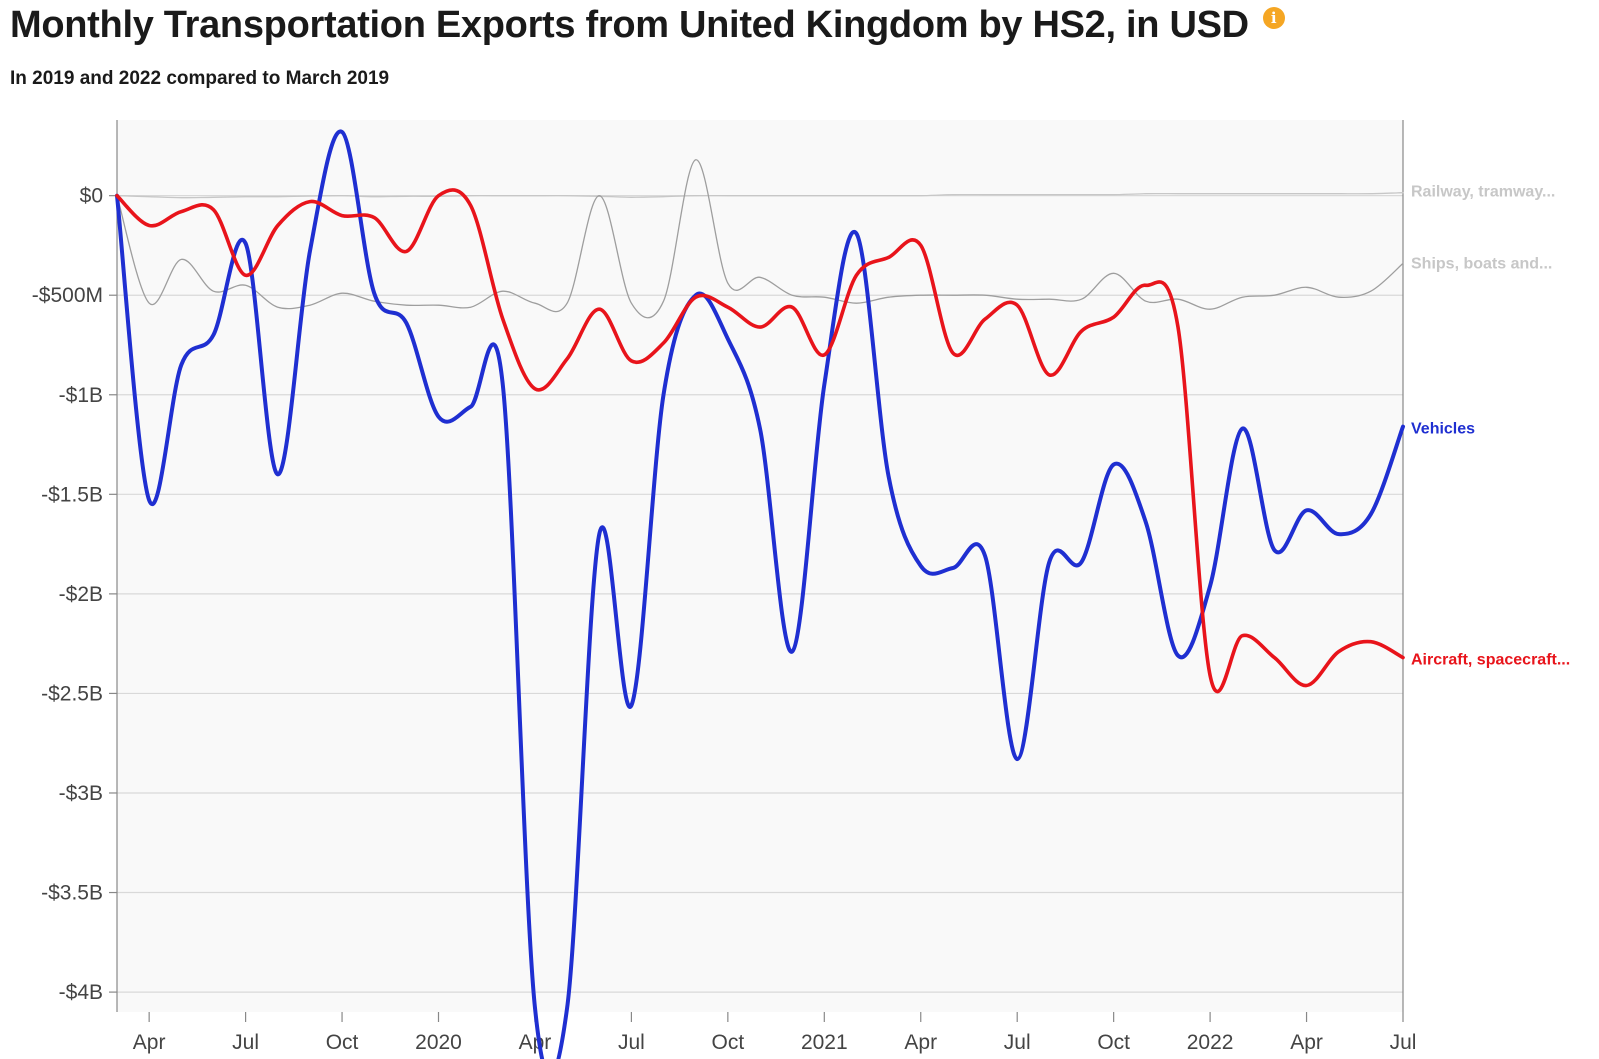 The image size is (1599, 1059). I want to click on x-tick-label: 2021, so click(824, 1042).